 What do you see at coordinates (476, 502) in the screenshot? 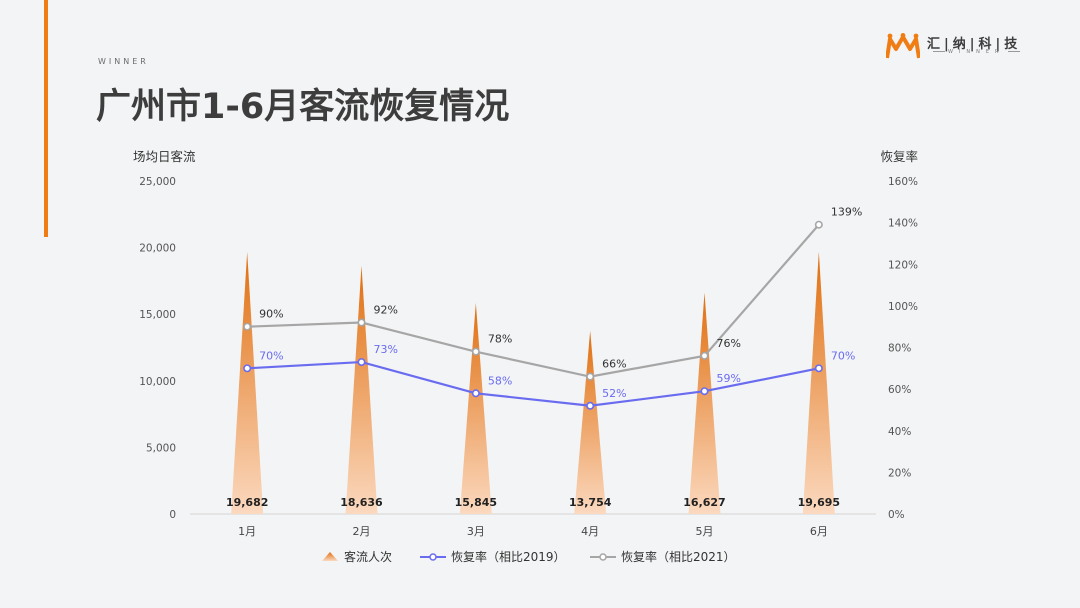
I see `bar-value-label: 15,845` at bounding box center [476, 502].